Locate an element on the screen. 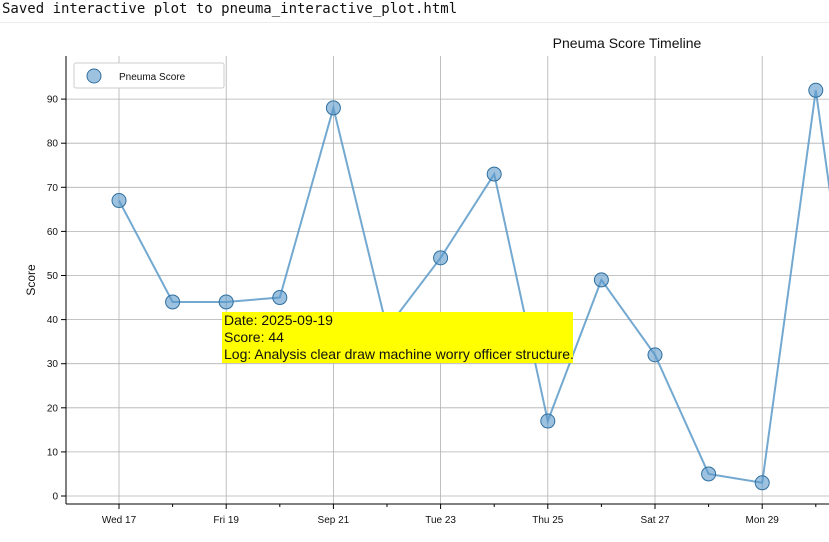 This screenshot has width=829, height=542. y-tick-label: 90 is located at coordinates (53, 100).